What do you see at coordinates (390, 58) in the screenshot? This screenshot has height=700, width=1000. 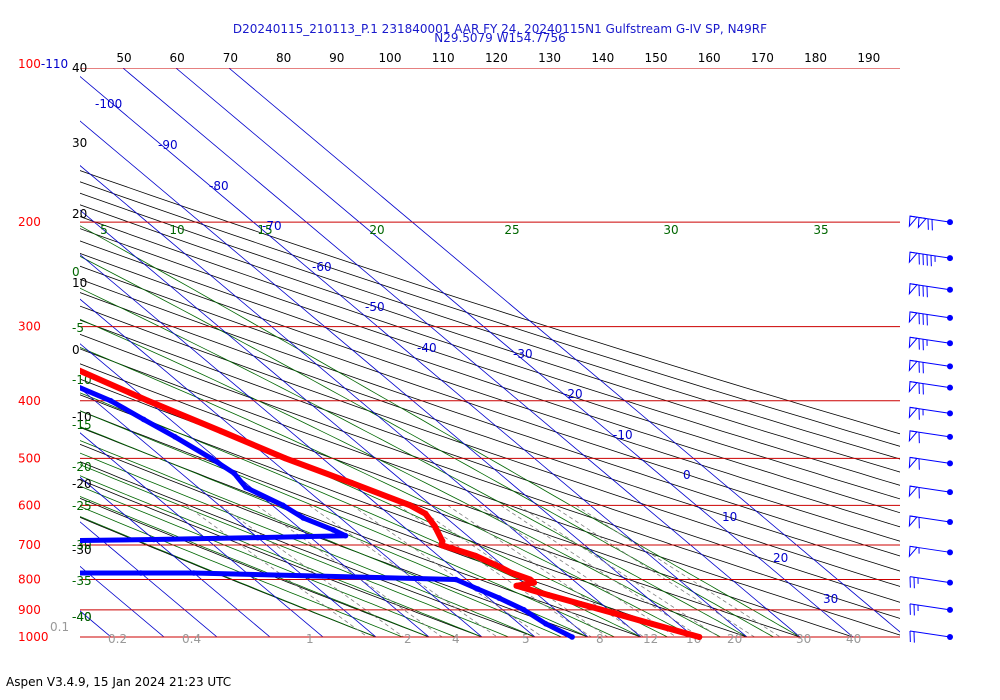 I see `top-axis-tick-label: 100` at bounding box center [390, 58].